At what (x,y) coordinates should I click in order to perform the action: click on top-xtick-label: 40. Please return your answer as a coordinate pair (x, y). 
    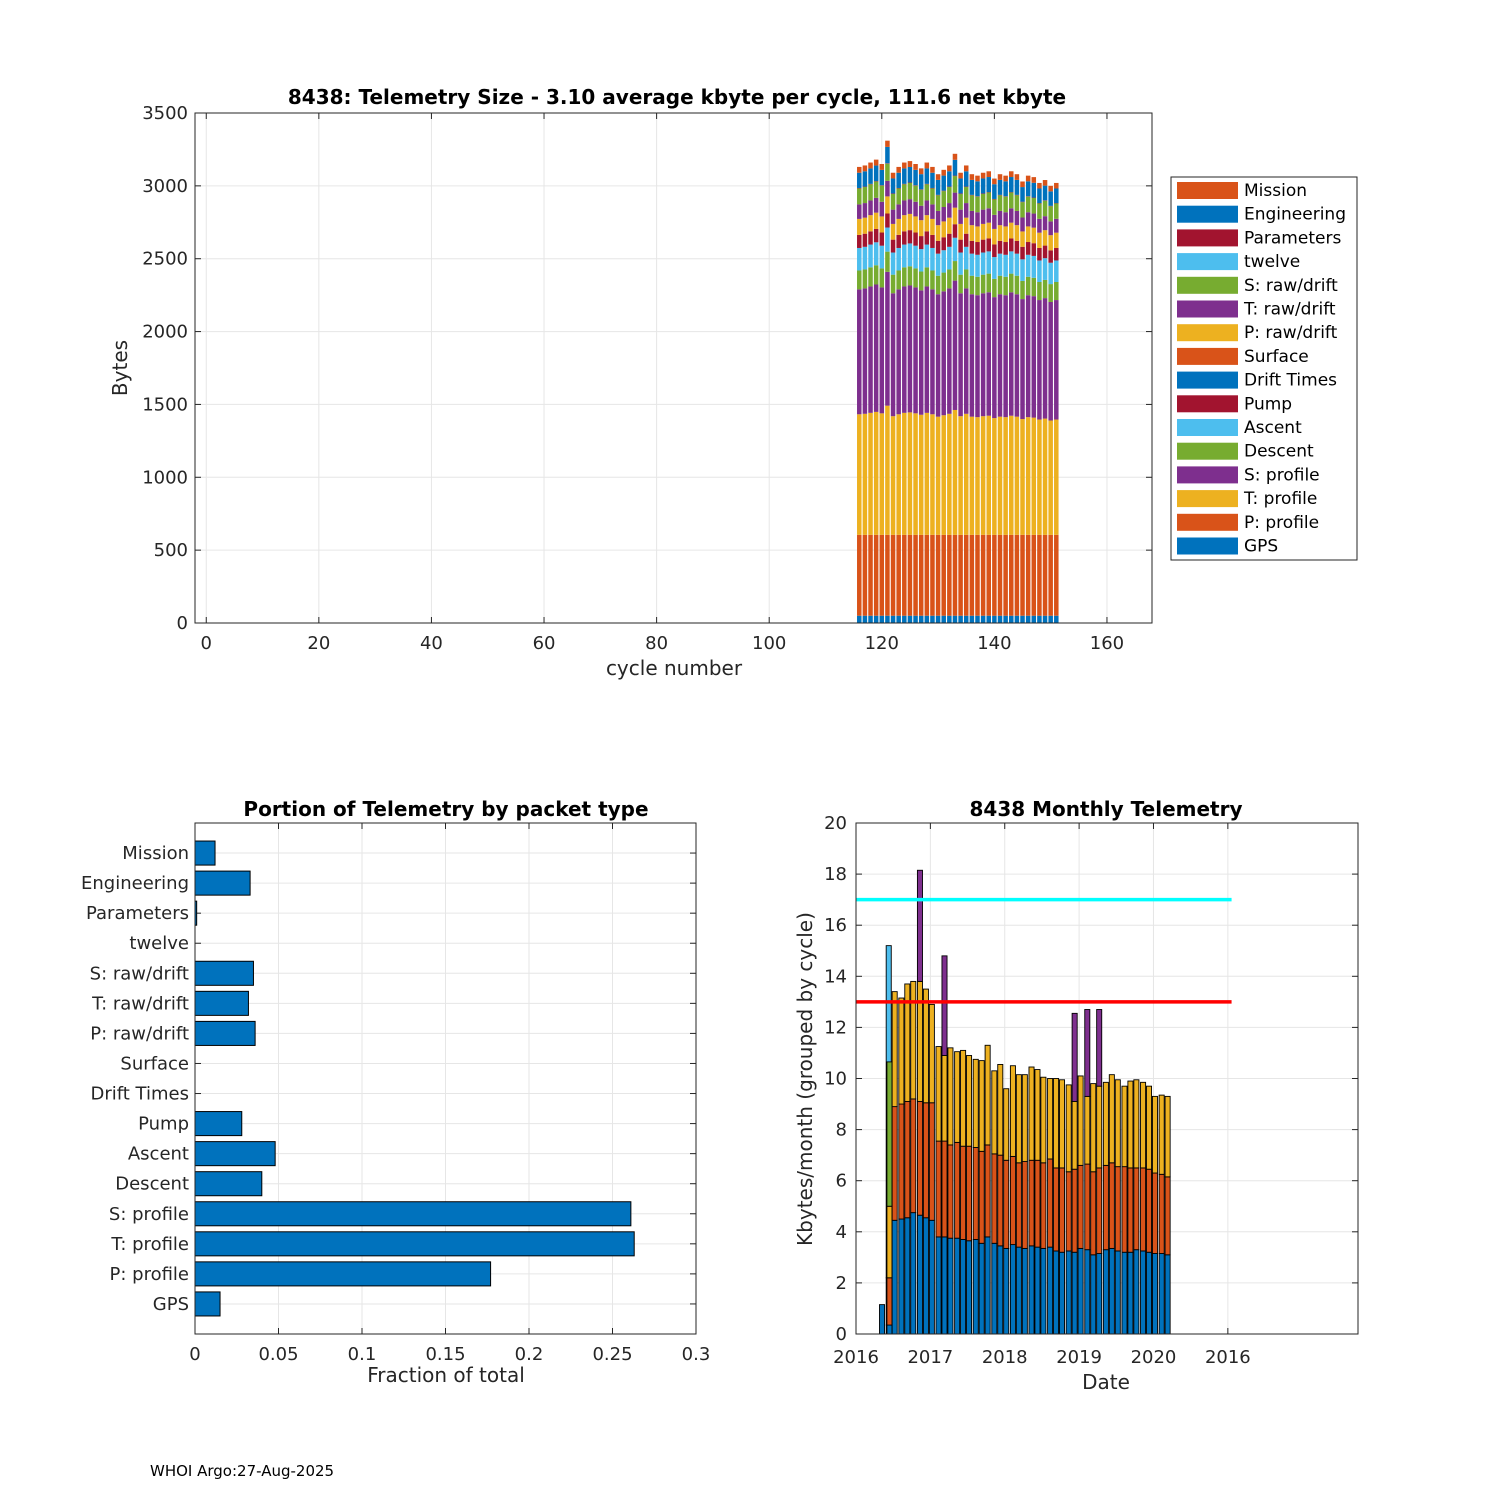
    Looking at the image, I should click on (431, 643).